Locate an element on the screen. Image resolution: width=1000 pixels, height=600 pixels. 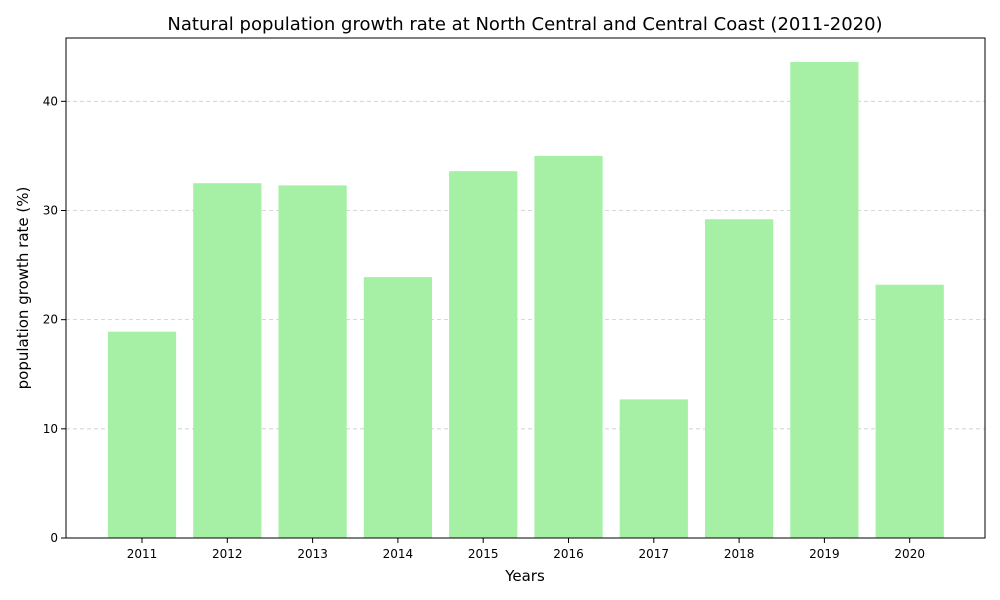
bar-2015 is located at coordinates (483, 354).